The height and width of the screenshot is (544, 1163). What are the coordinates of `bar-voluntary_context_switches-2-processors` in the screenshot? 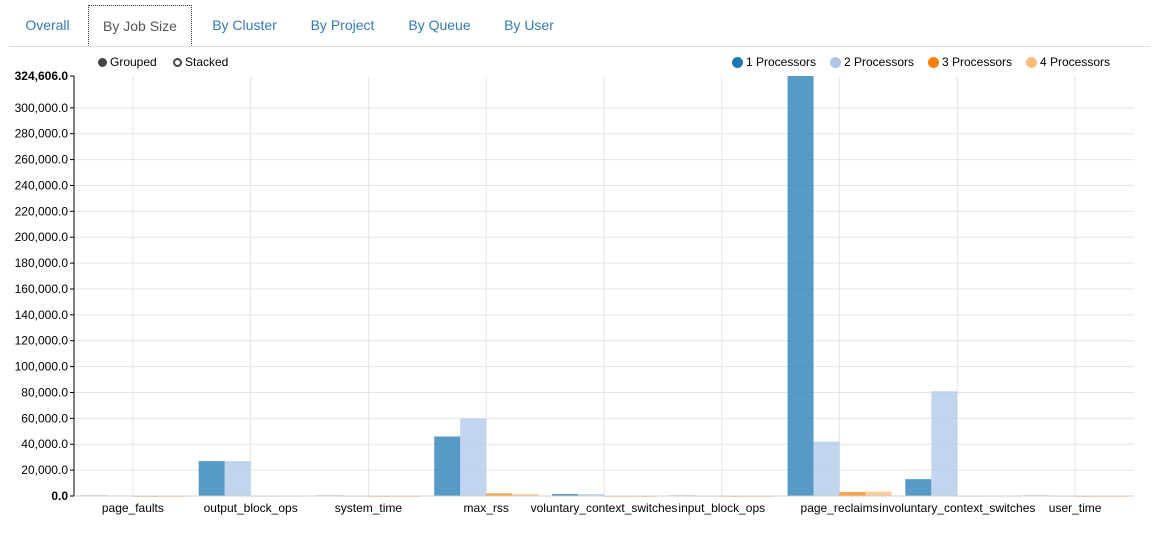 It's located at (591, 495).